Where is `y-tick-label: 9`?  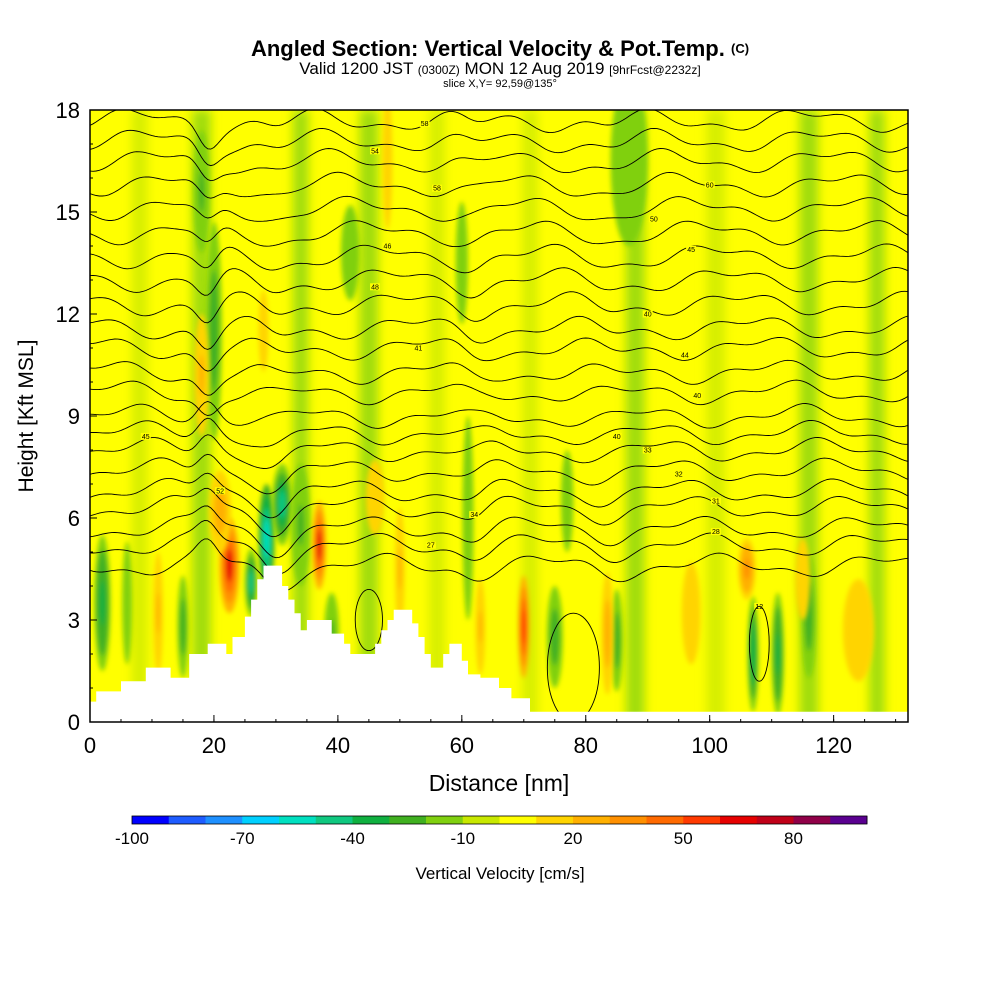
y-tick-label: 9 is located at coordinates (74, 416).